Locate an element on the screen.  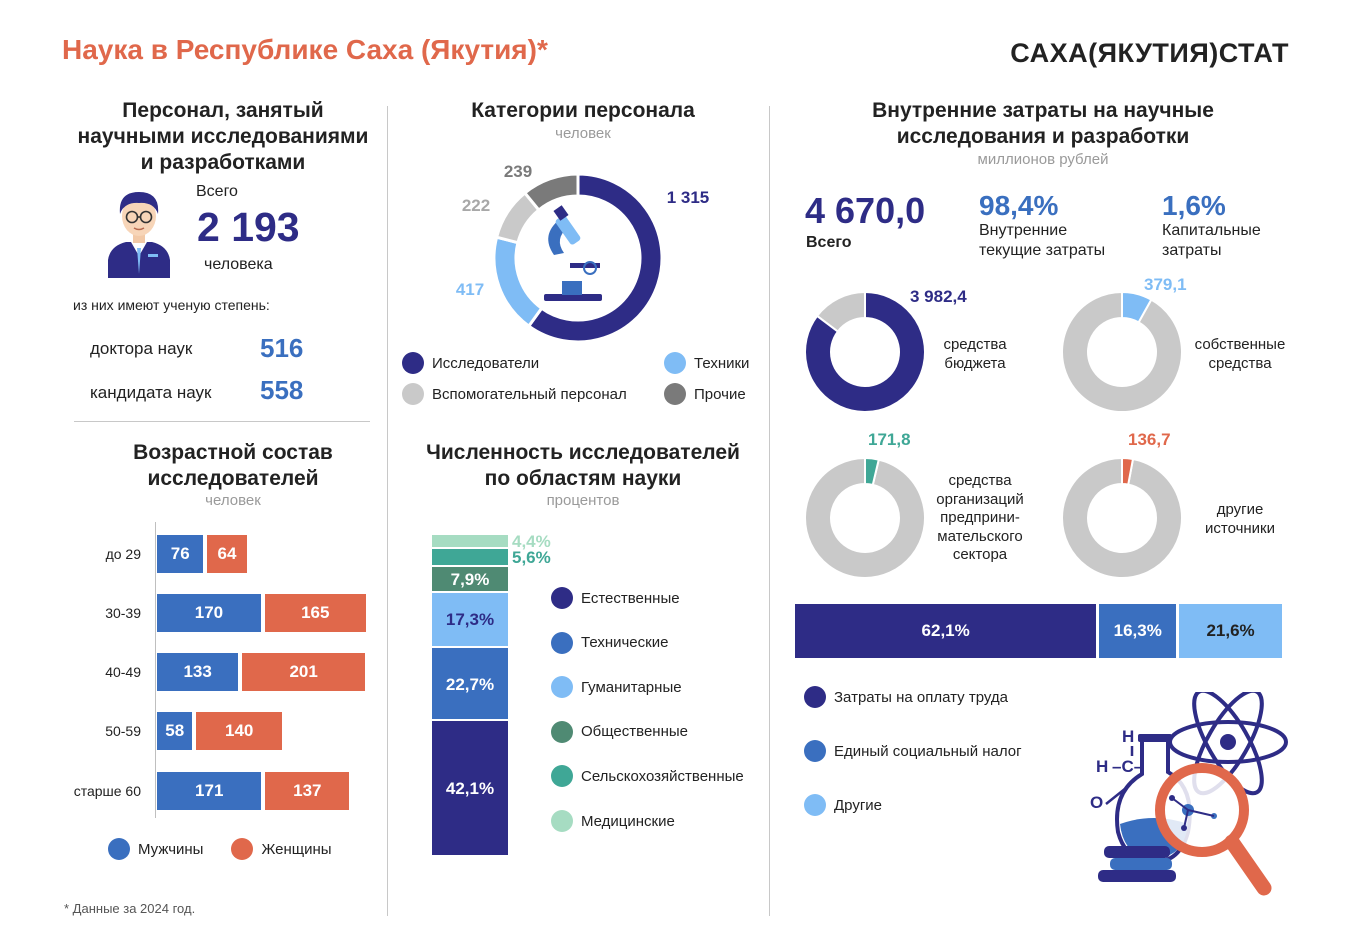
business-funds-donut is located at coordinates (865, 517).